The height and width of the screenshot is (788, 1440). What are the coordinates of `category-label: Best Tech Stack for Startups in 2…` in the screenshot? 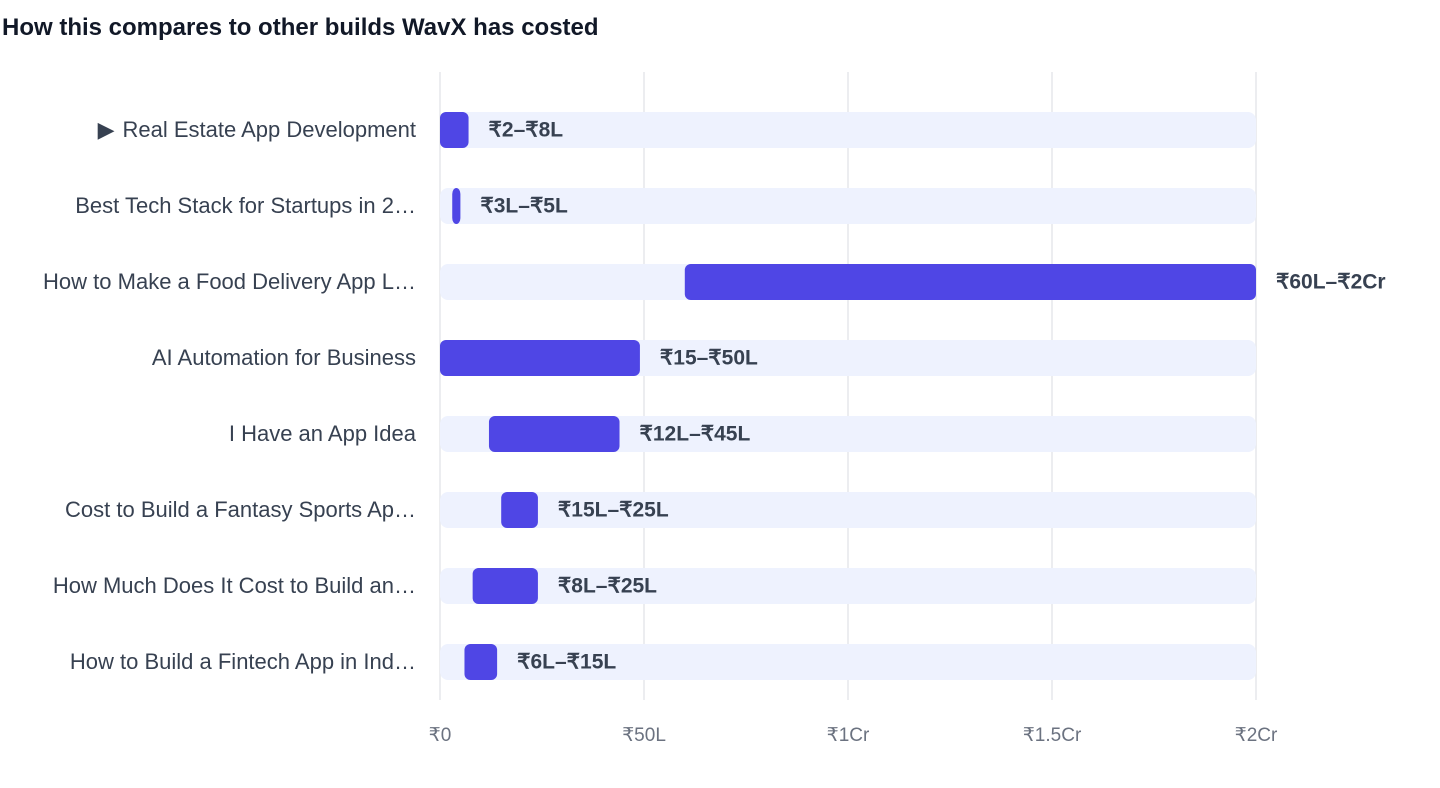 It's located at (245, 205).